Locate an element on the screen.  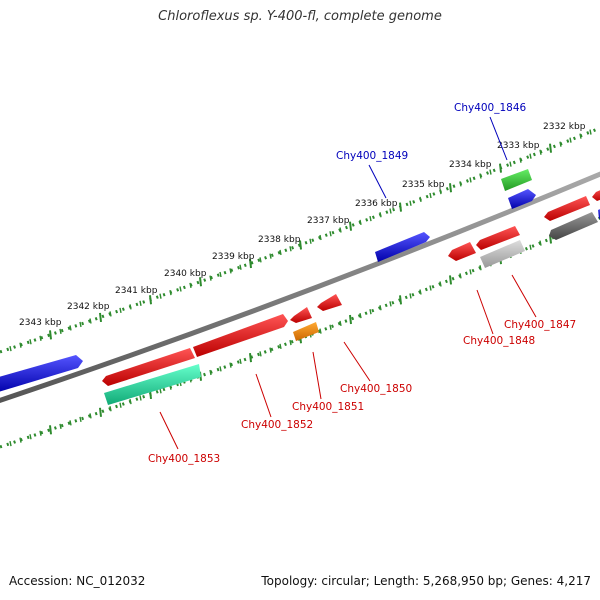
gene-red-1852-right is located at coordinates (240, 335).